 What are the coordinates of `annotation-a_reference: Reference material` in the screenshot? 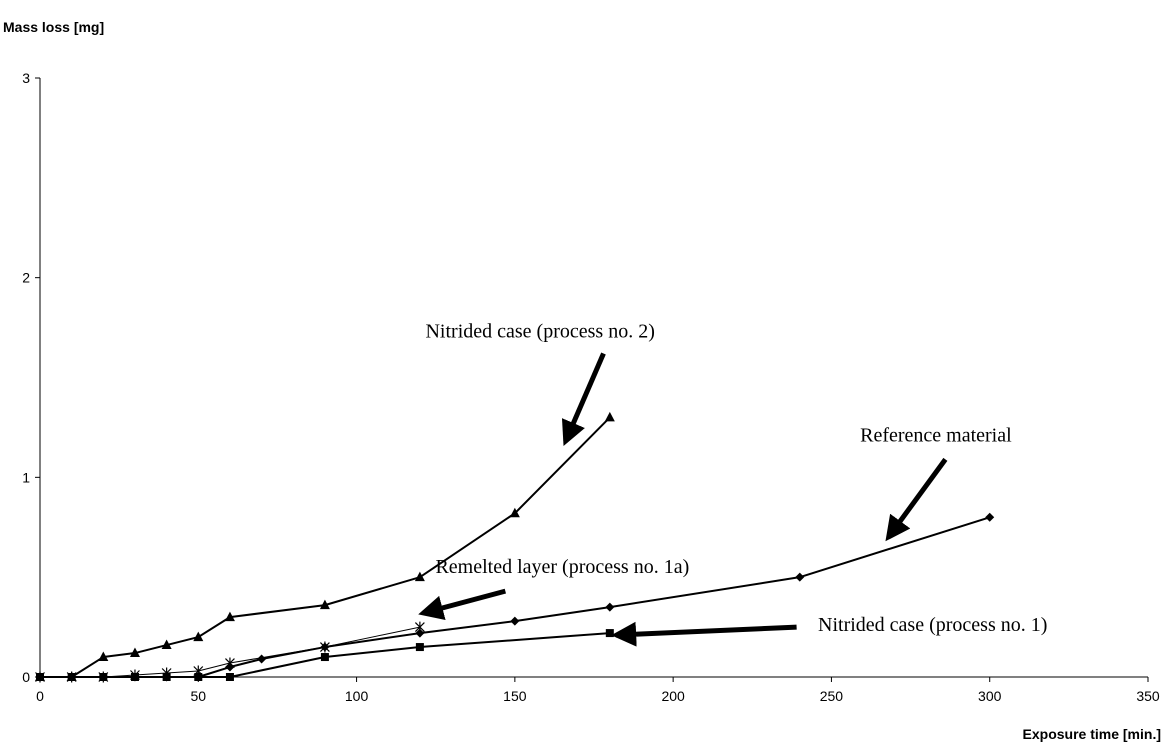 It's located at (936, 483).